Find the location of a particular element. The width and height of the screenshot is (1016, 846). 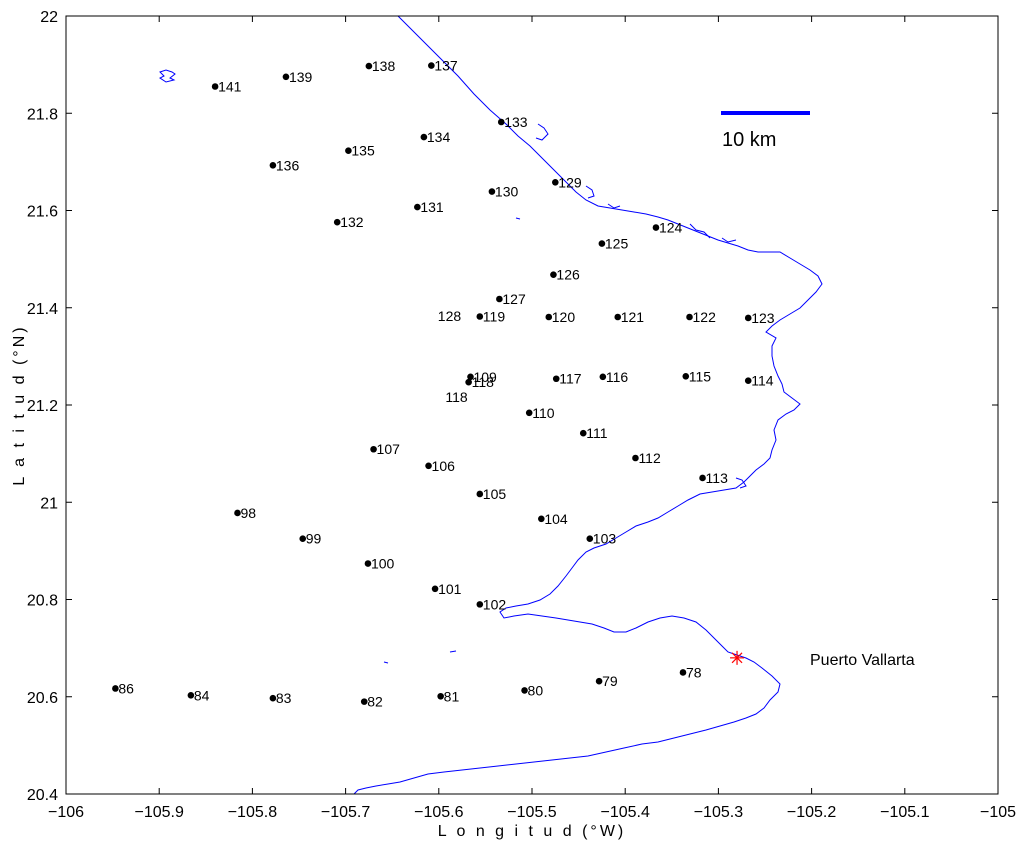

station-label: 120 is located at coordinates (564, 317).